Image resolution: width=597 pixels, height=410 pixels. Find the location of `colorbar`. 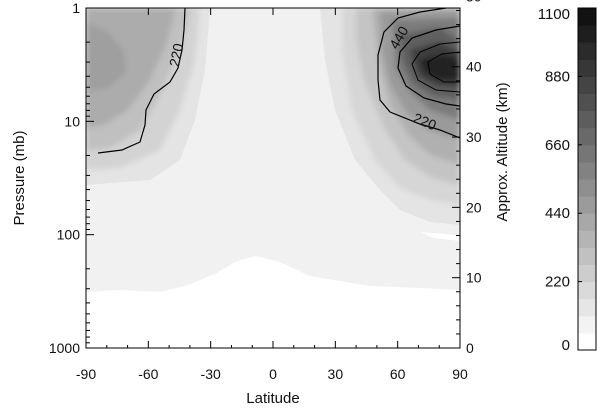

colorbar is located at coordinates (587, 179).